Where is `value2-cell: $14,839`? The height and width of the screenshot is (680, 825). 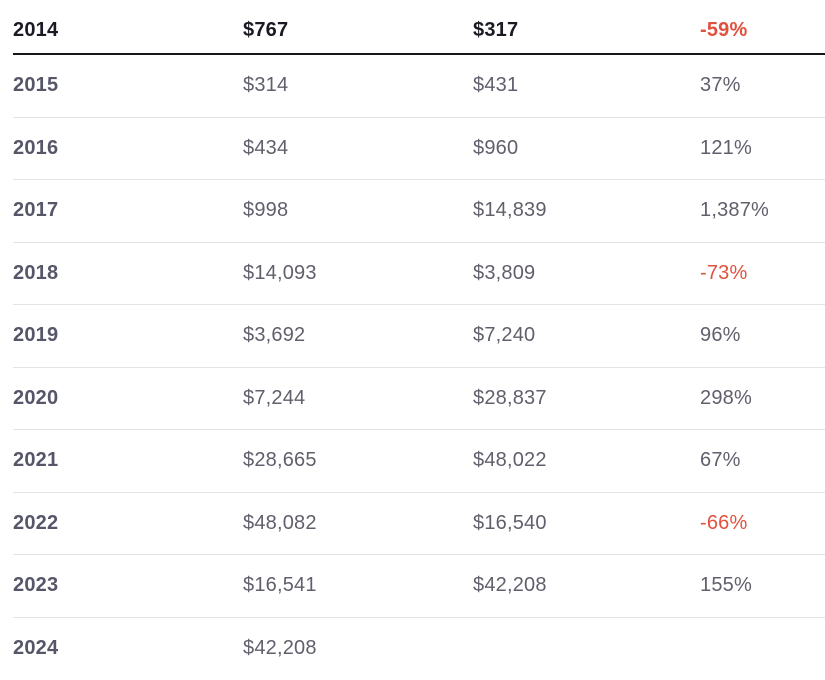 value2-cell: $14,839 is located at coordinates (510, 210).